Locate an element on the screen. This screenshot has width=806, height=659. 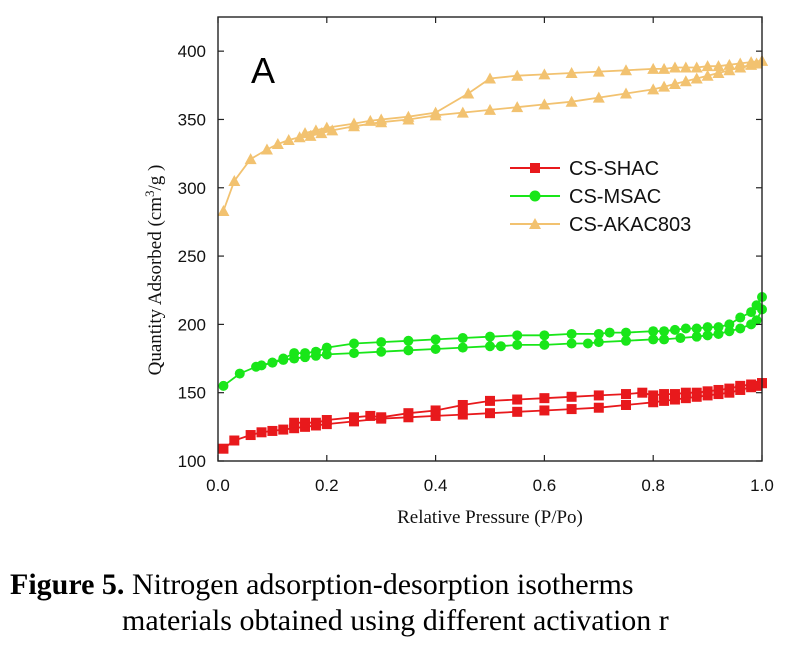
y-tick-label: 200 is located at coordinates (192, 324).